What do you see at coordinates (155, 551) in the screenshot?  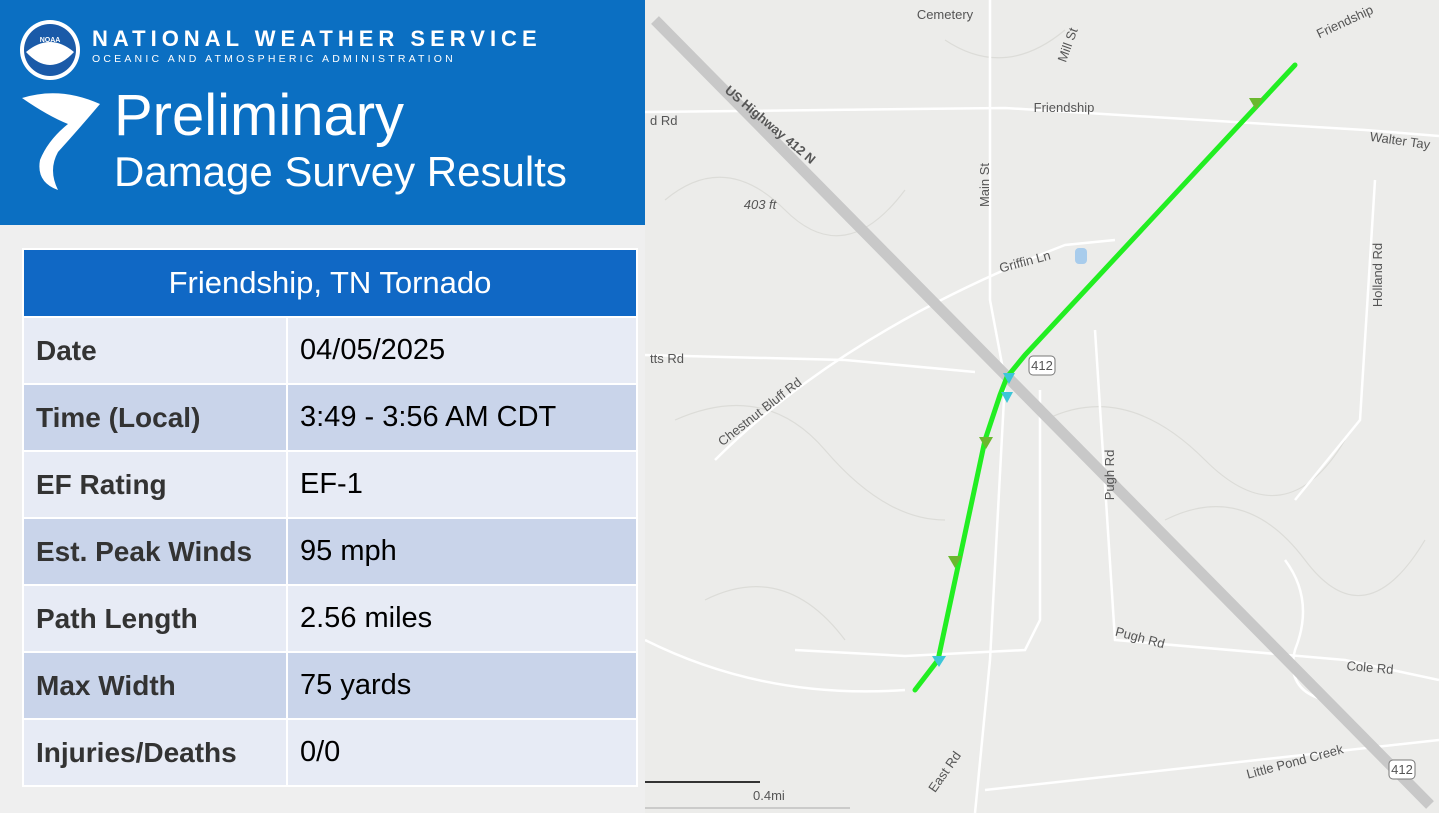 I see `row-label: Est. Peak Winds` at bounding box center [155, 551].